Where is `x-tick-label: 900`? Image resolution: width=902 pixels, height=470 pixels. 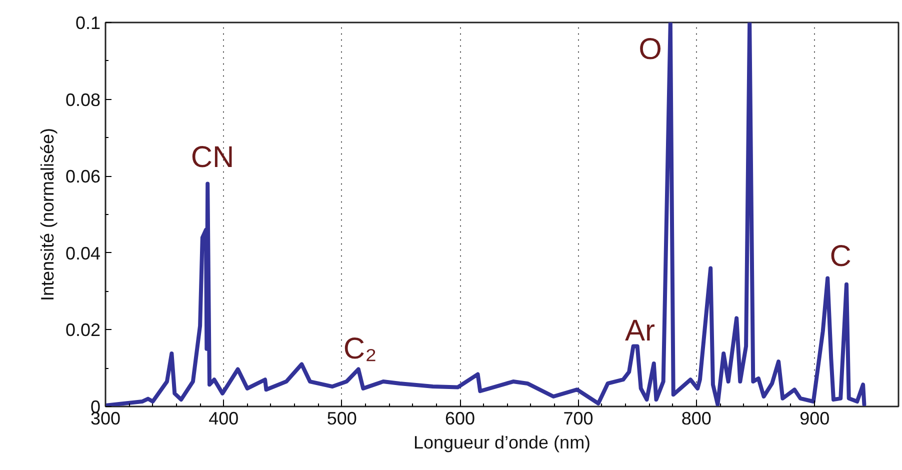 x-tick-label: 900 is located at coordinates (815, 418).